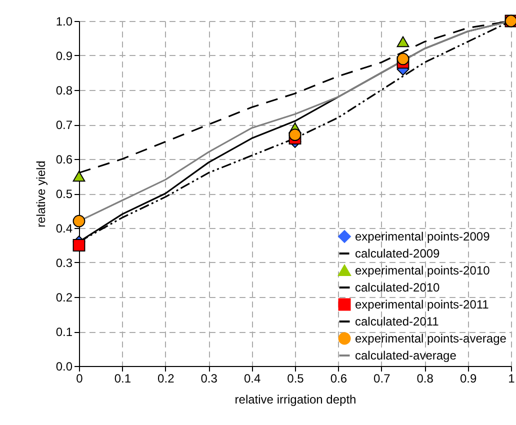 This screenshot has width=516, height=425. I want to click on legend-label: calculated-2011, so click(397, 321).